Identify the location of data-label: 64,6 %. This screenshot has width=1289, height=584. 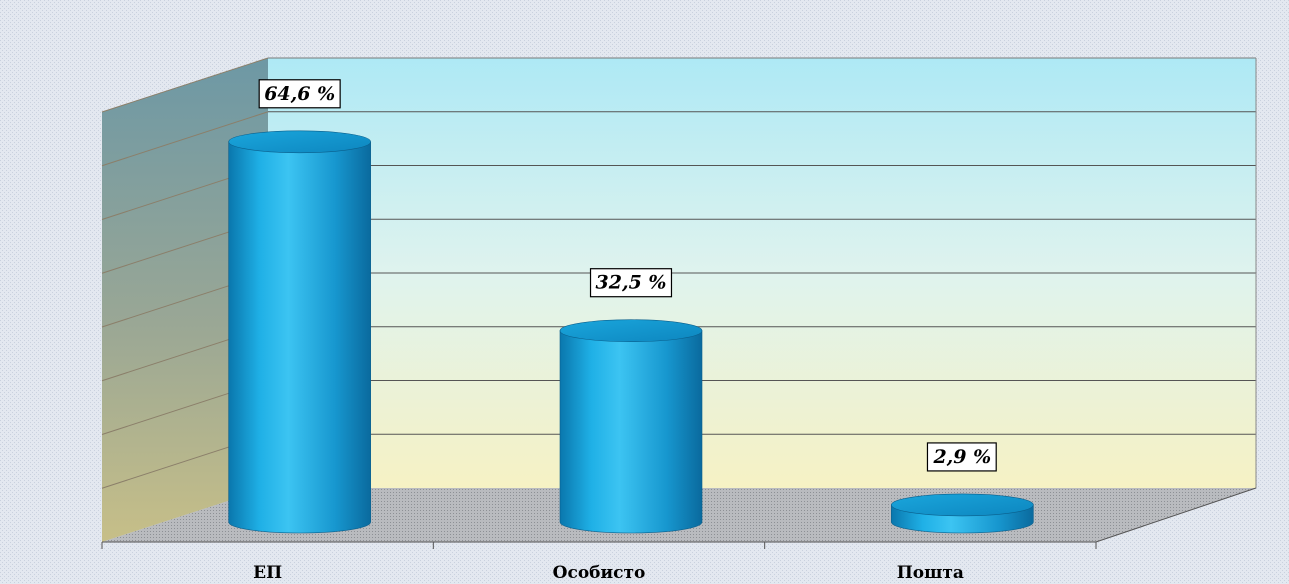
(299, 94).